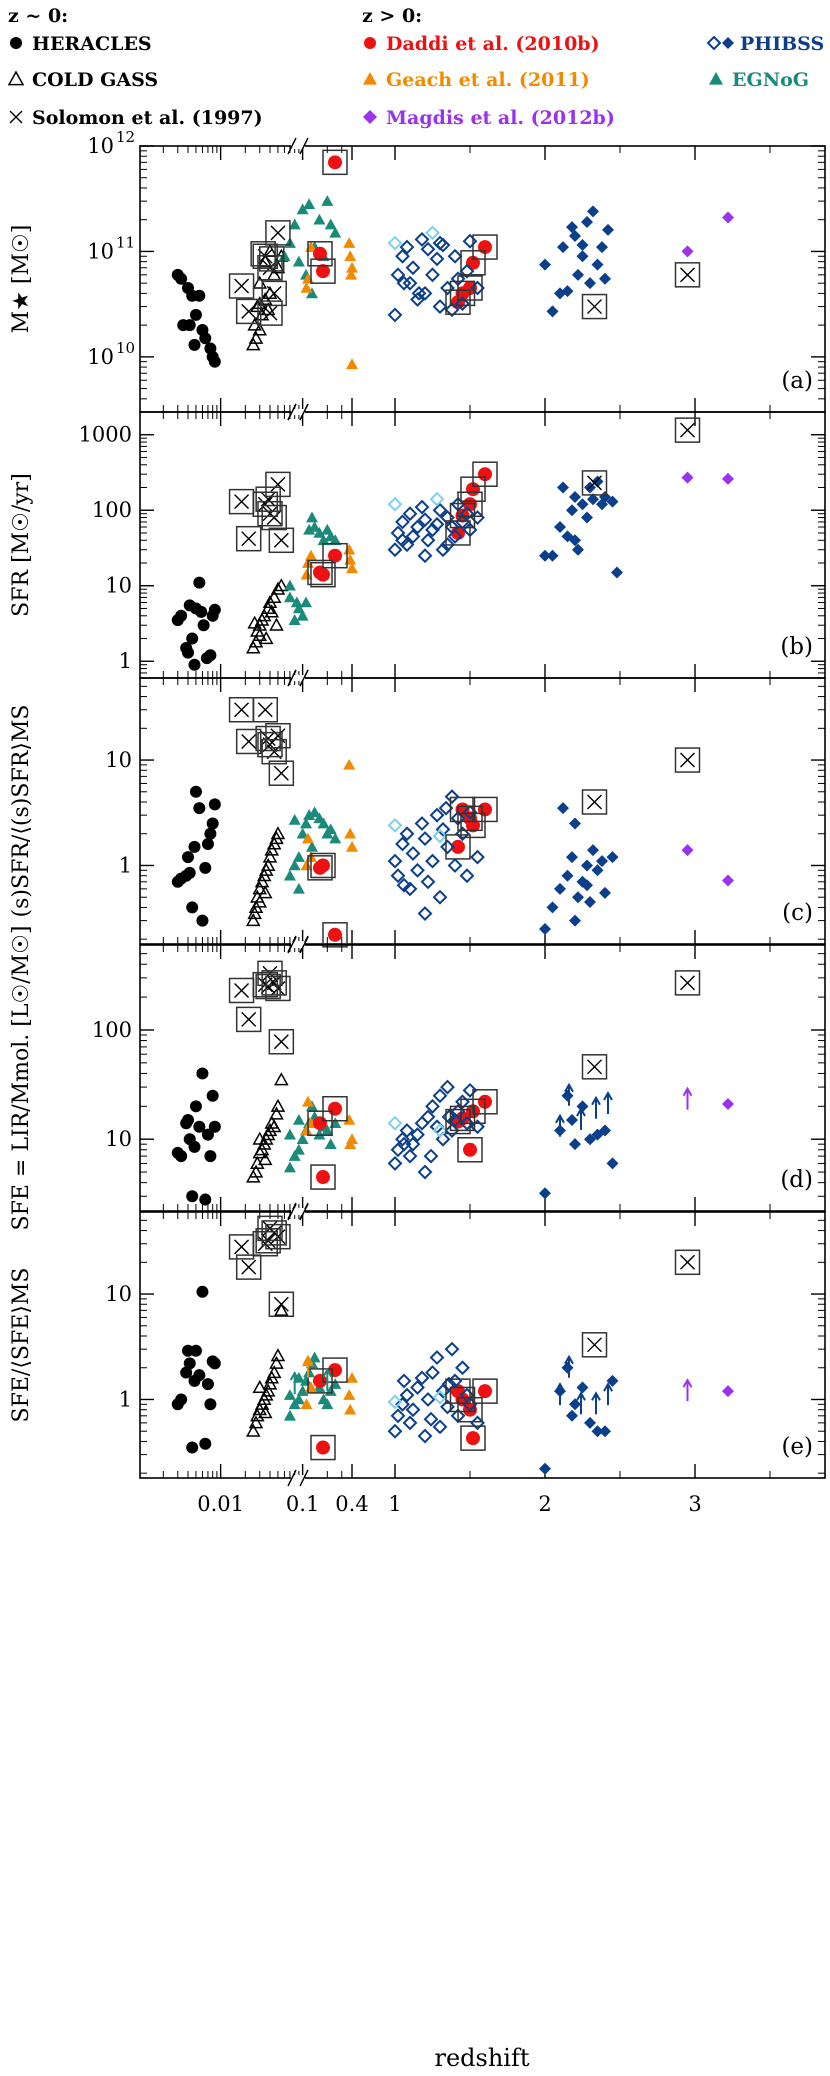 This screenshot has height=2076, width=830. What do you see at coordinates (417, 1078) in the screenshot?
I see `panel-d: 10 100 (d) SFE = LIR/Mmol. [L☉/M☉]` at bounding box center [417, 1078].